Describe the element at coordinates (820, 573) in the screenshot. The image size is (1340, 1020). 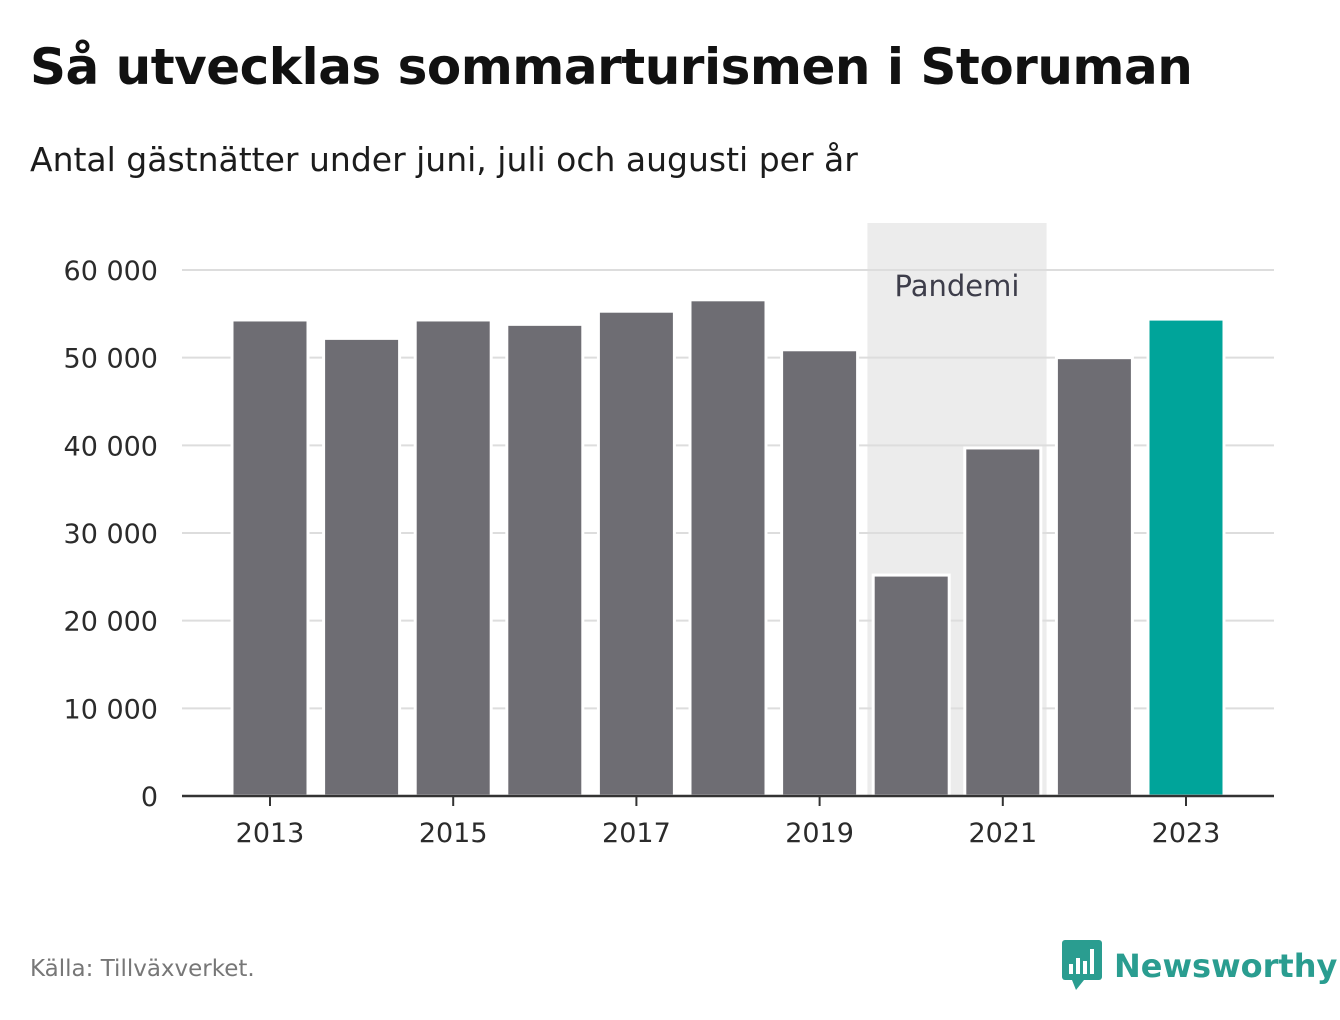
I see `bar-2019` at that location.